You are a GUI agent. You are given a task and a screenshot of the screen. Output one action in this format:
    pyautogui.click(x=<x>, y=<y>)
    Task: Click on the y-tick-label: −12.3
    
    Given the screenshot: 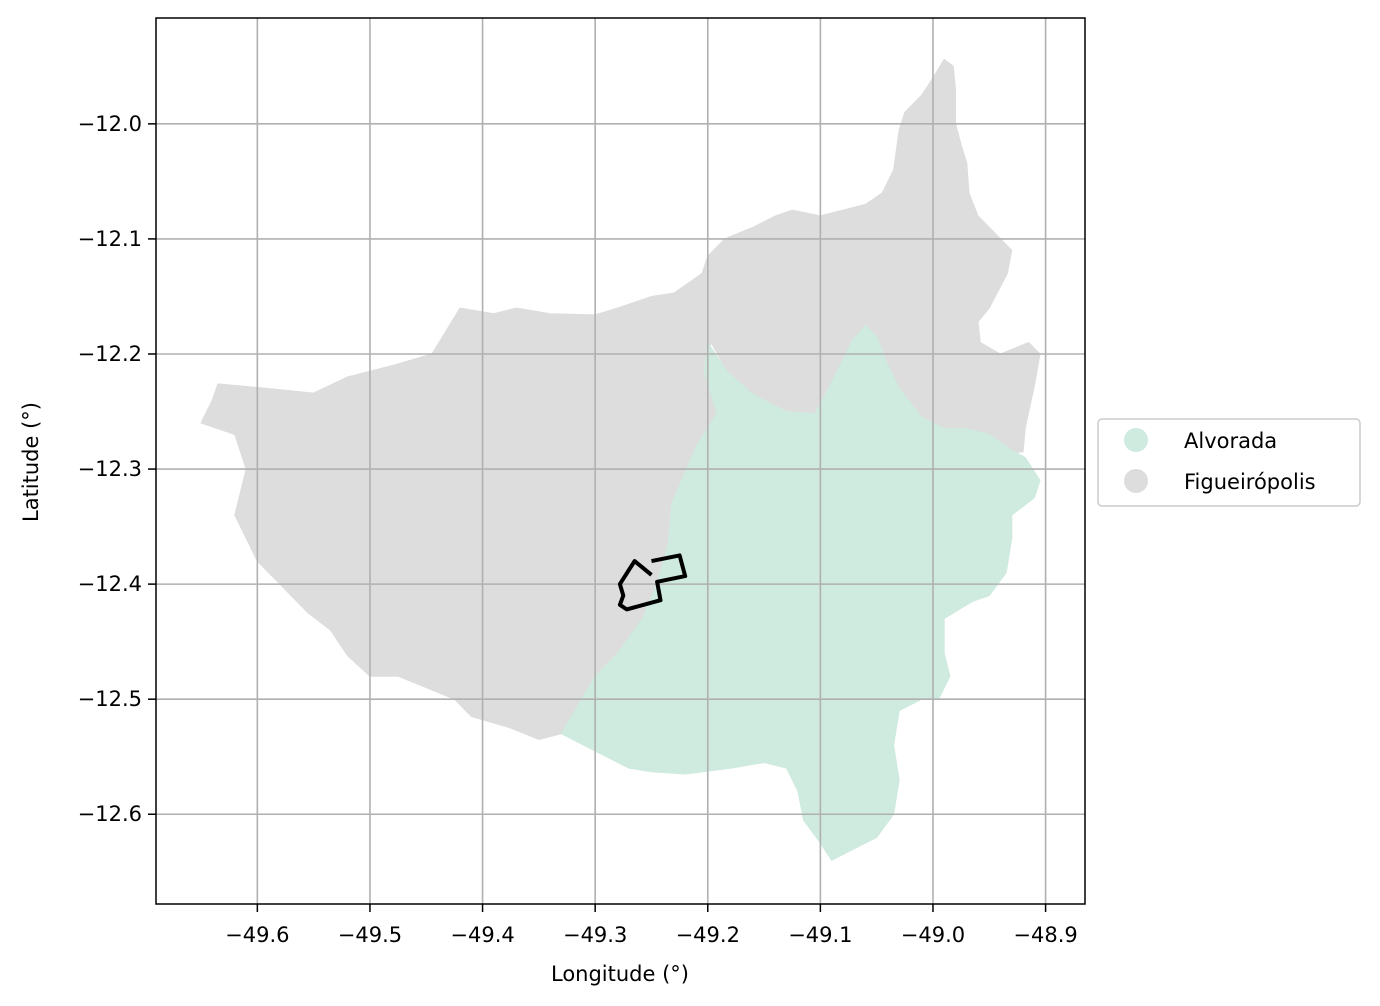 What is the action you would take?
    pyautogui.click(x=110, y=469)
    